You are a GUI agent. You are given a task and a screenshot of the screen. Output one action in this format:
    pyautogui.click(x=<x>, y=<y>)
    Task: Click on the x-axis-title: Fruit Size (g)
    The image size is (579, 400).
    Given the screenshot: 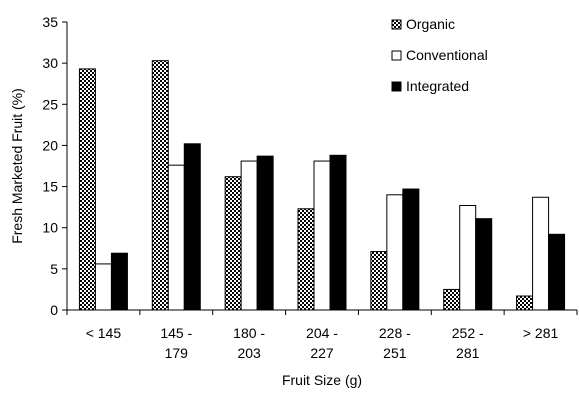 What is the action you would take?
    pyautogui.click(x=322, y=380)
    